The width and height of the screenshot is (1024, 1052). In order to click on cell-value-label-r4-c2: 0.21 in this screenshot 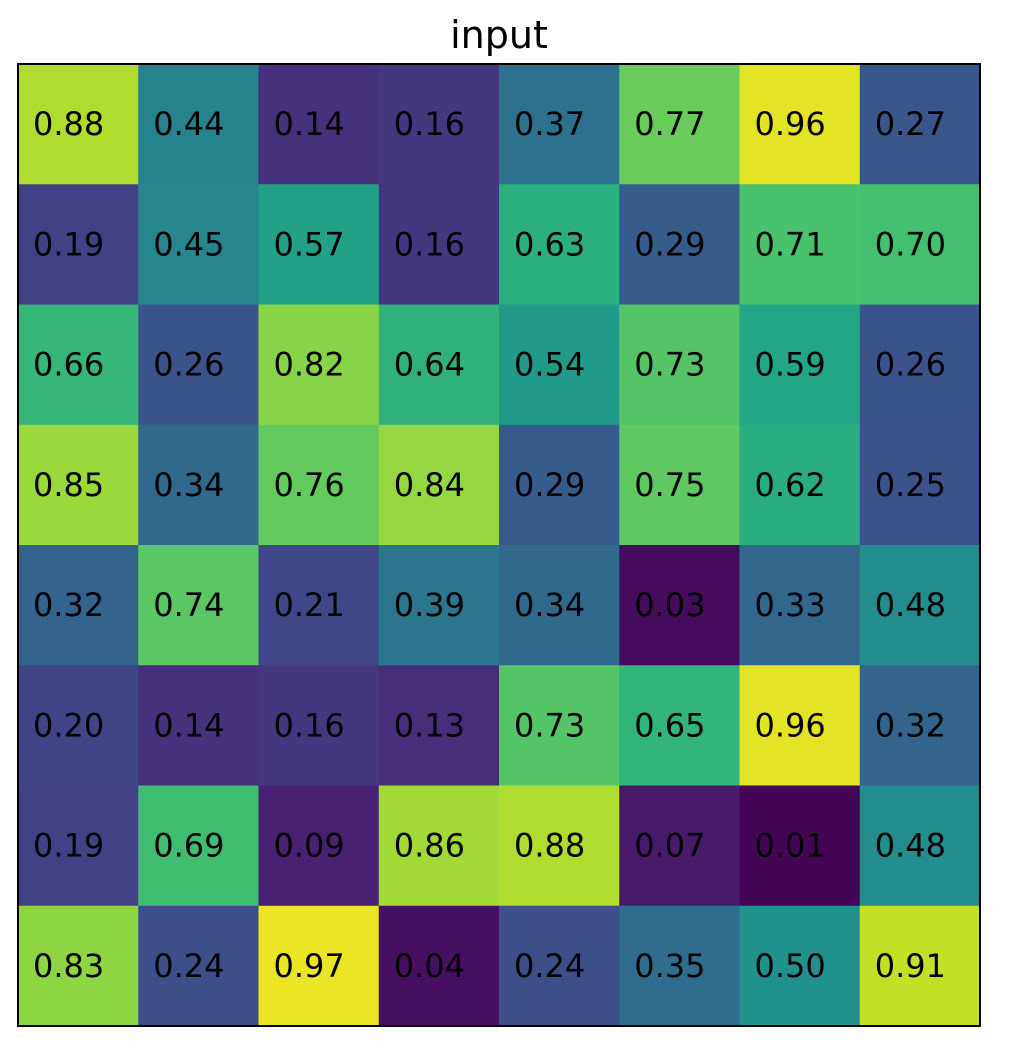, I will do `click(309, 605)`.